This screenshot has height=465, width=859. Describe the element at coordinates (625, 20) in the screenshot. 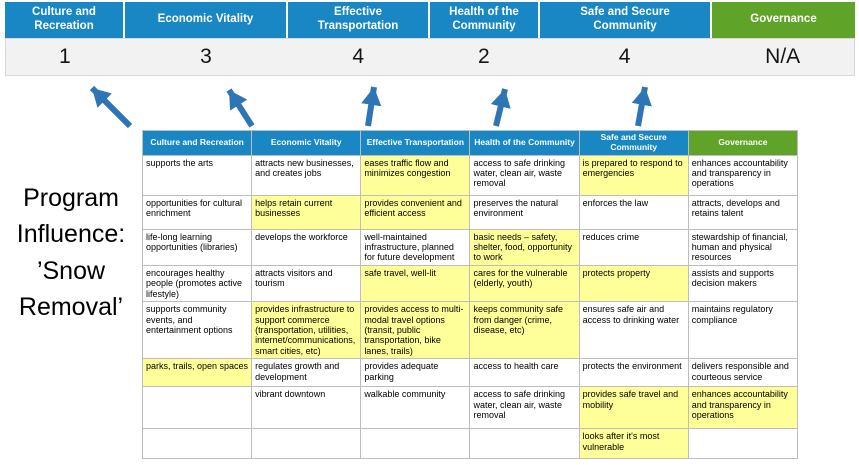

I see `banner-header-safe-and-secure-community: Safe and Secure Community` at that location.